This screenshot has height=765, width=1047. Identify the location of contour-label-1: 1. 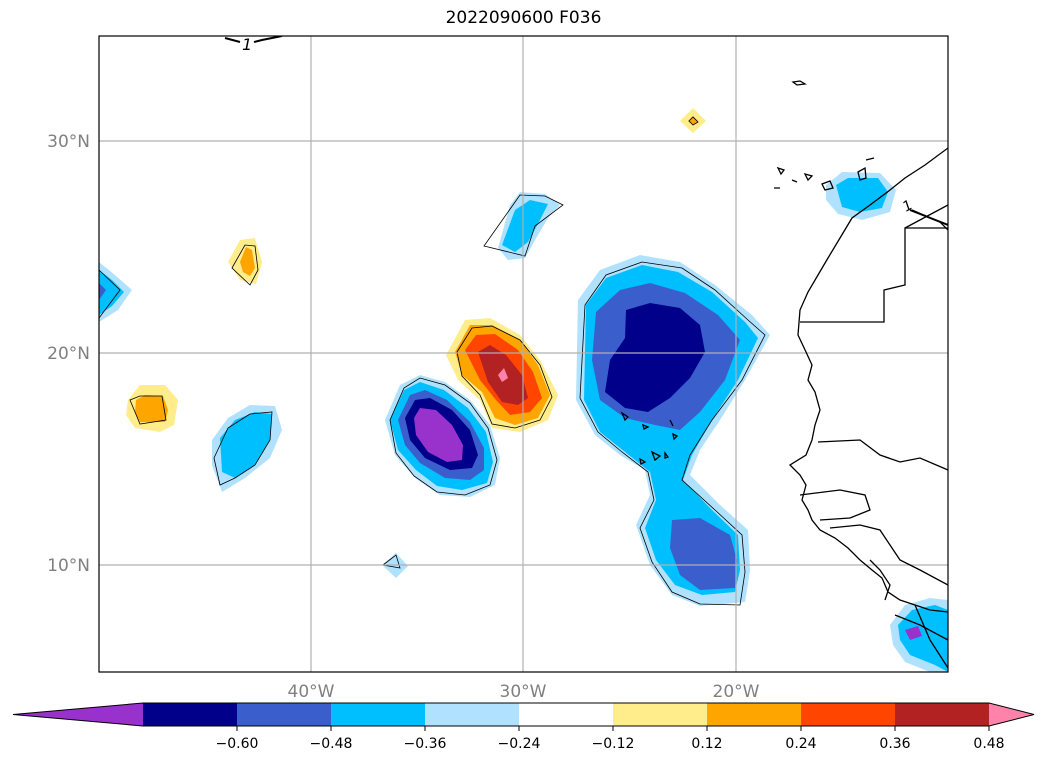
(247, 44).